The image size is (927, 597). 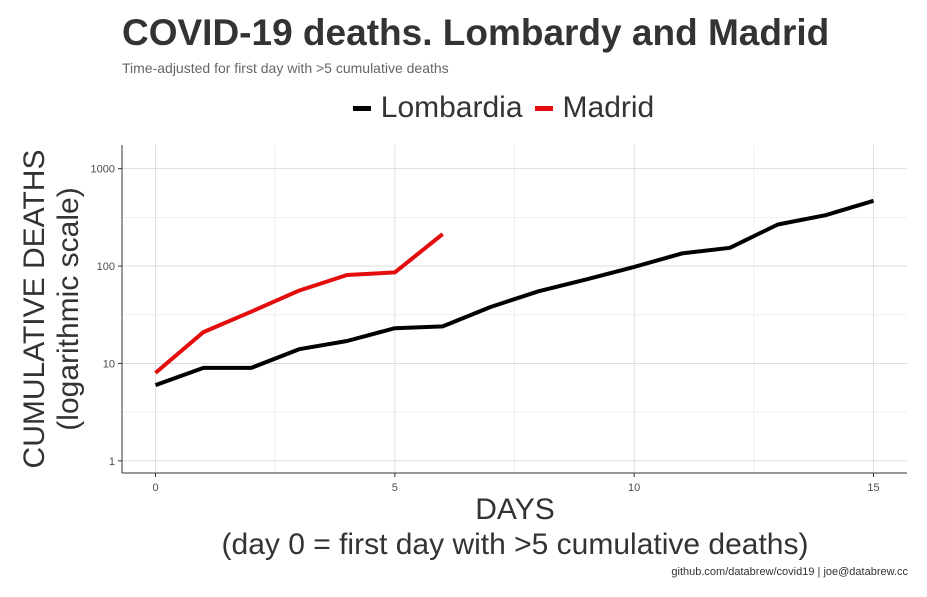 I want to click on x-tick-label: 0, so click(x=155, y=488).